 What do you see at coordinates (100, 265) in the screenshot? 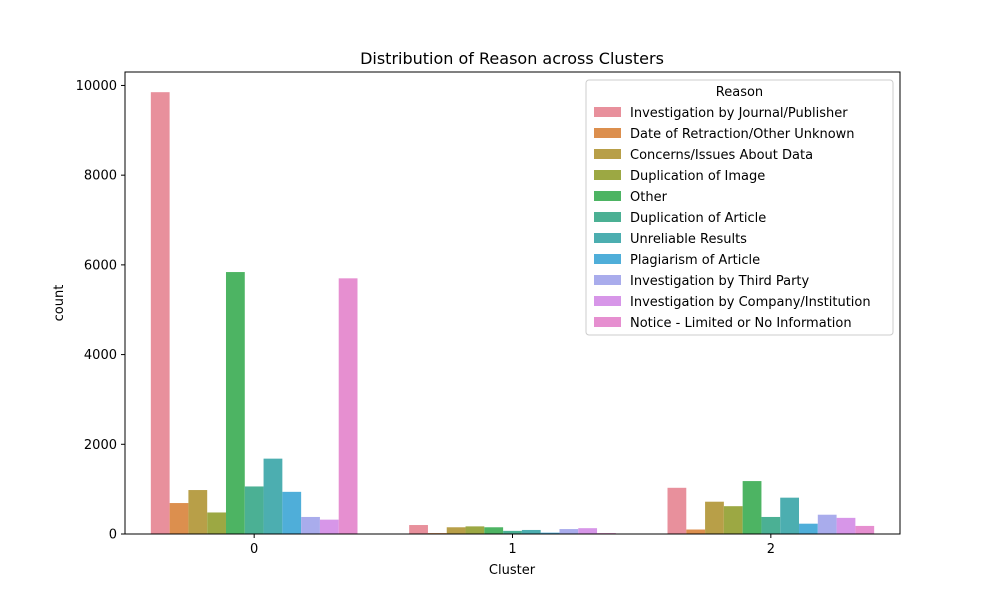
I see `y-tick-label: 6000` at bounding box center [100, 265].